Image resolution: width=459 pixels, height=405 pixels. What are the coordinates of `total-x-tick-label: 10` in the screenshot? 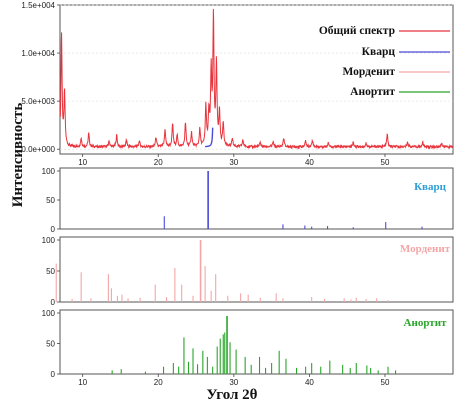 It's located at (82, 162).